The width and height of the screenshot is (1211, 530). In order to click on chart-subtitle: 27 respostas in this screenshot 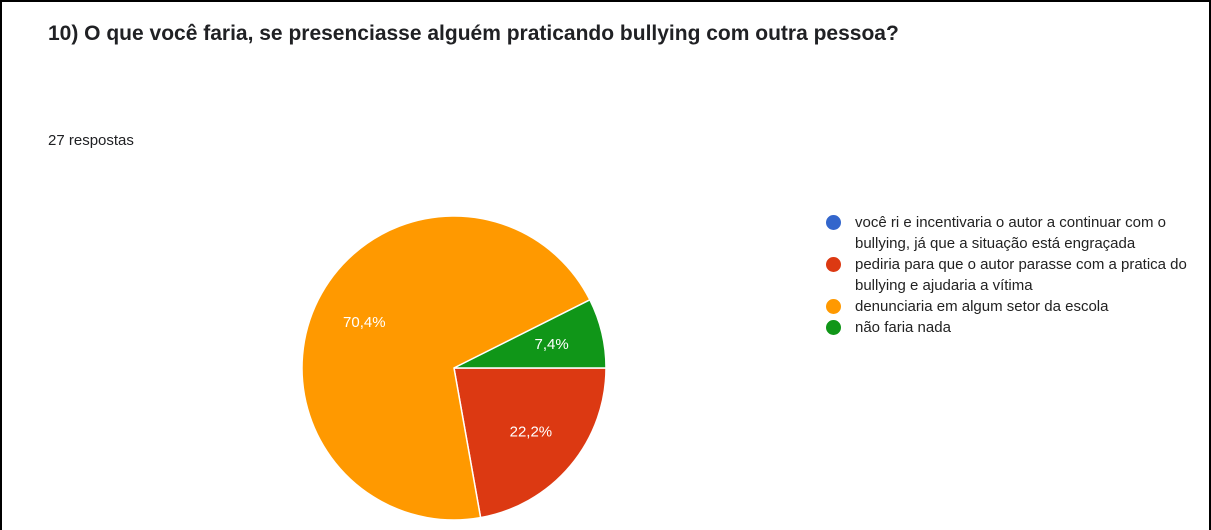, I will do `click(91, 140)`.